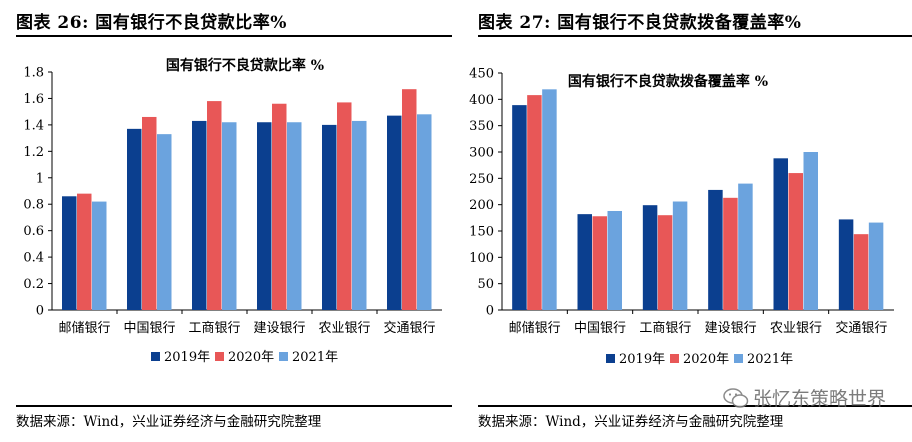  Describe the element at coordinates (481, 126) in the screenshot. I see `y-tick-label: 350` at that location.